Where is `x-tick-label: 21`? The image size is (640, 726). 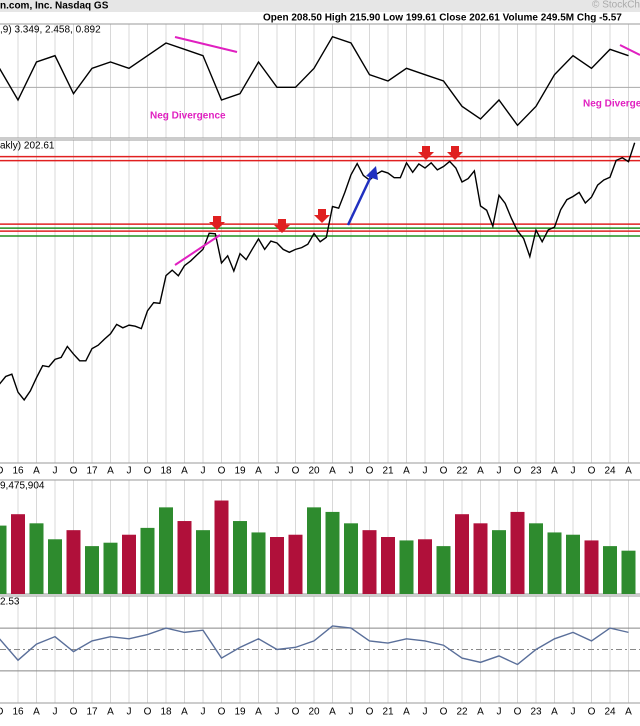
x-tick-label: 21 is located at coordinates (388, 712).